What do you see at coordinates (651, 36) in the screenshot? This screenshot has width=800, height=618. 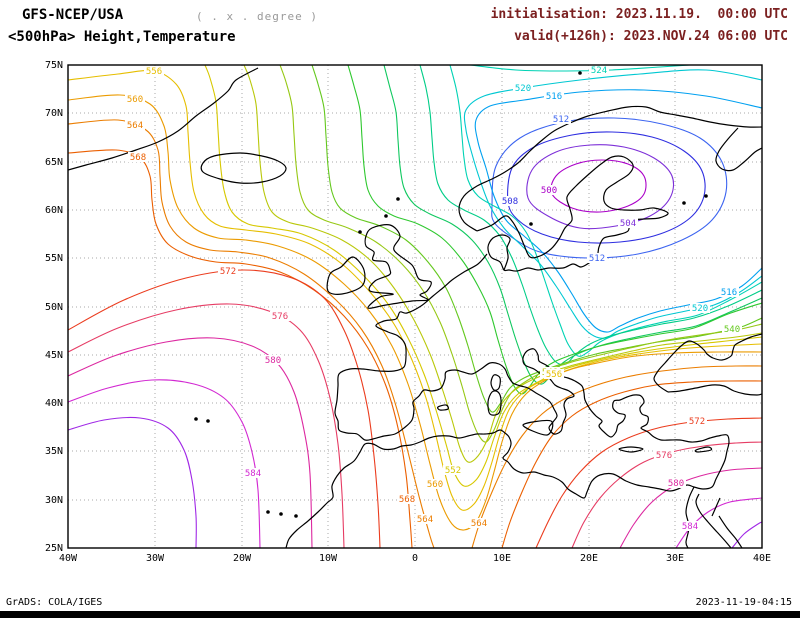 I see `valid-time-label: valid(+126h): 2023.NOV.24 06:00 UTC` at bounding box center [651, 36].